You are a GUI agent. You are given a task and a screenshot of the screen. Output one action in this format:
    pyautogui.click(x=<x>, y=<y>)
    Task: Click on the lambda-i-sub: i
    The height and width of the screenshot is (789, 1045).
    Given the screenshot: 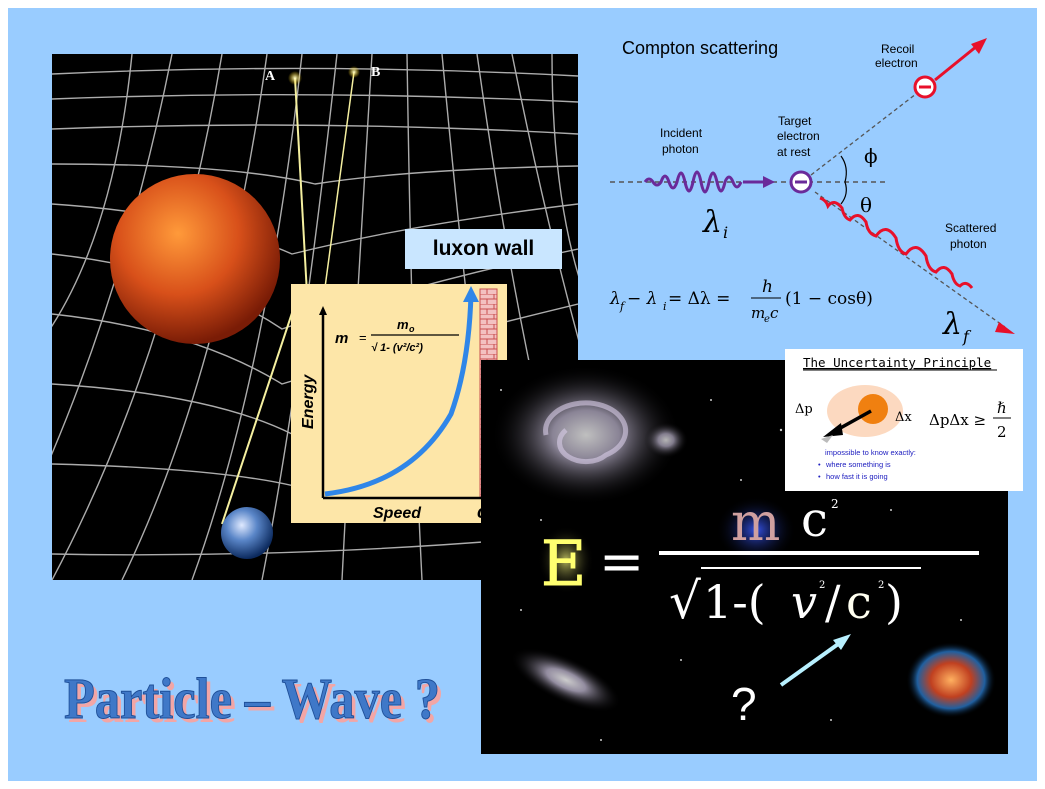 What is the action you would take?
    pyautogui.click(x=725, y=232)
    